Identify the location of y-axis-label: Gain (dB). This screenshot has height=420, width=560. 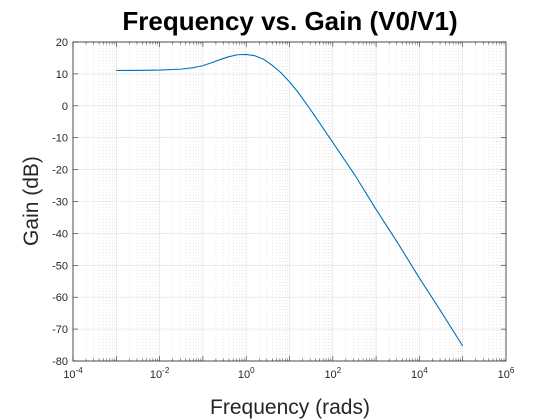
(31, 201).